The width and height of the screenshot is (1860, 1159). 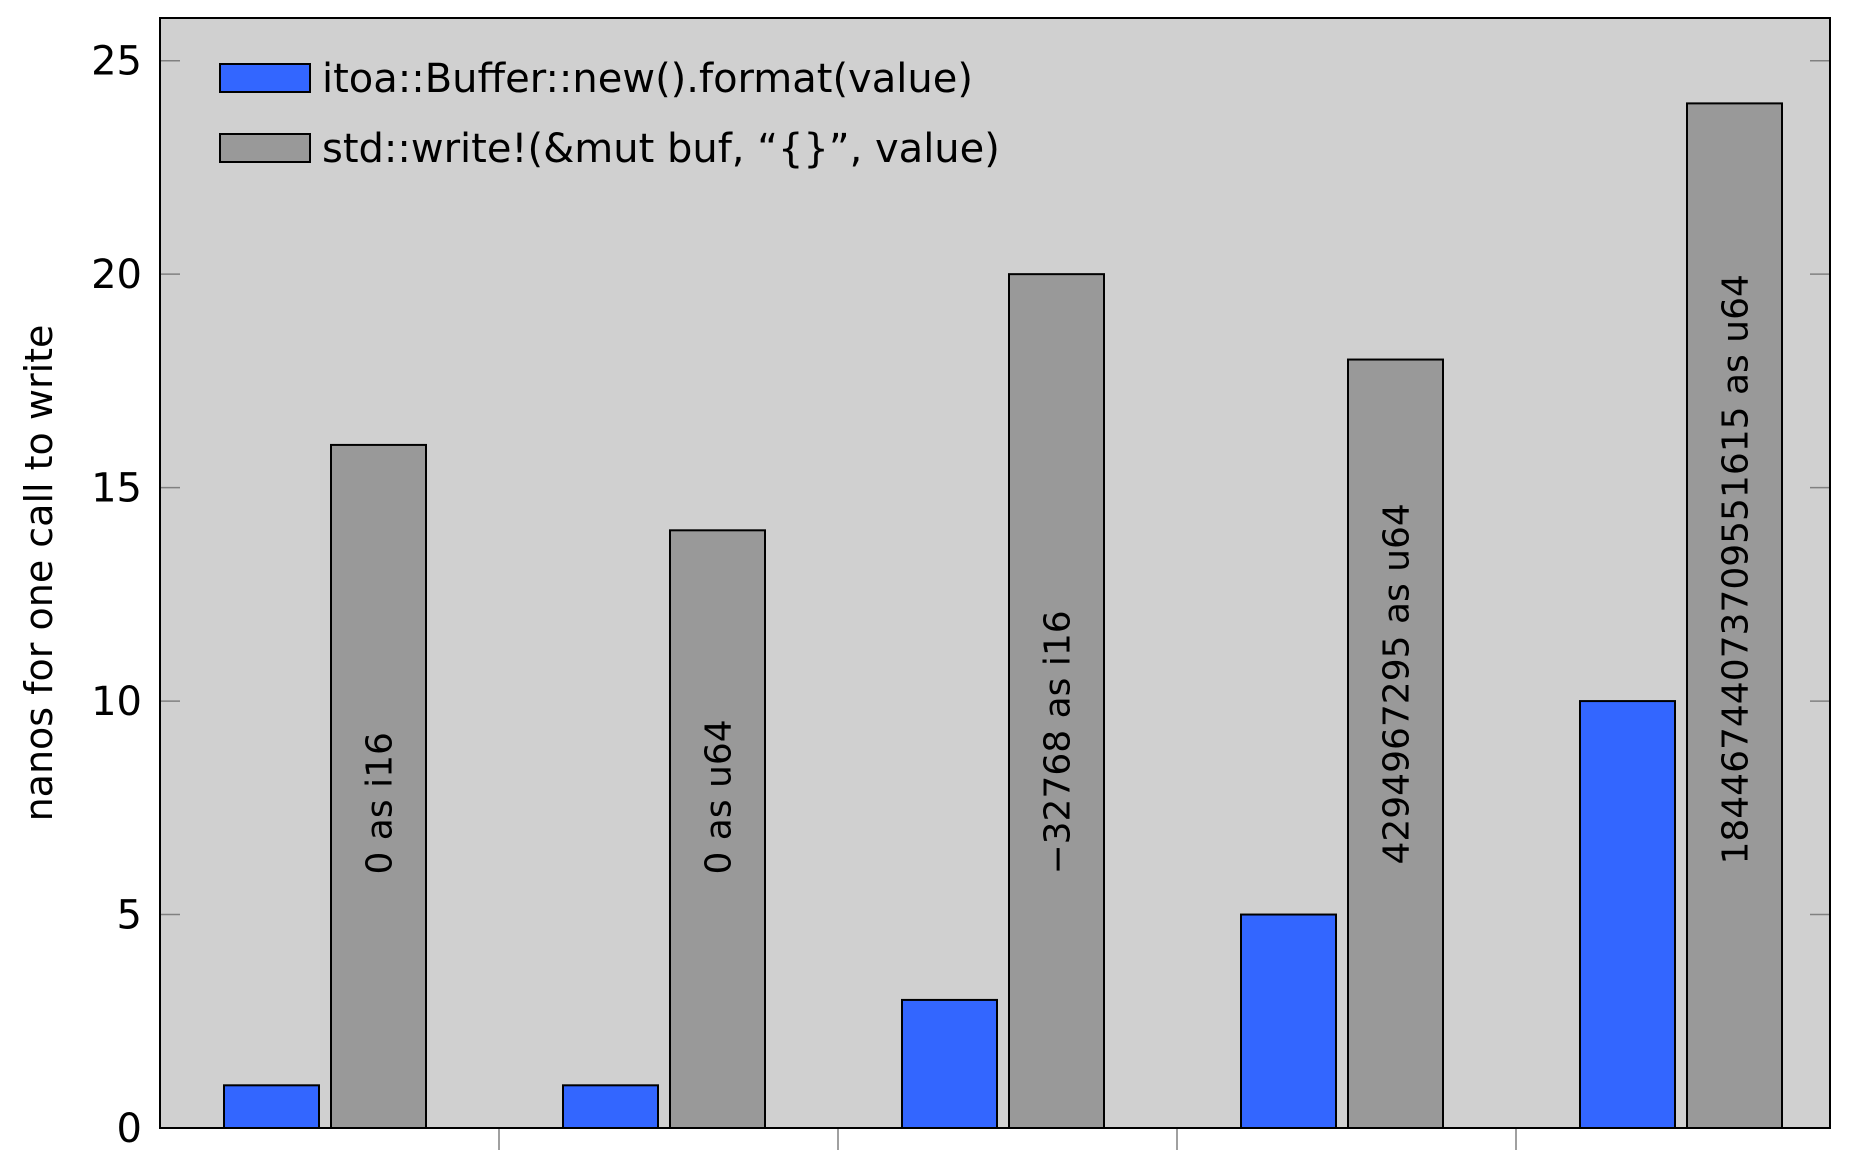 I want to click on category-label-0: 0 as i16, so click(x=380, y=803).